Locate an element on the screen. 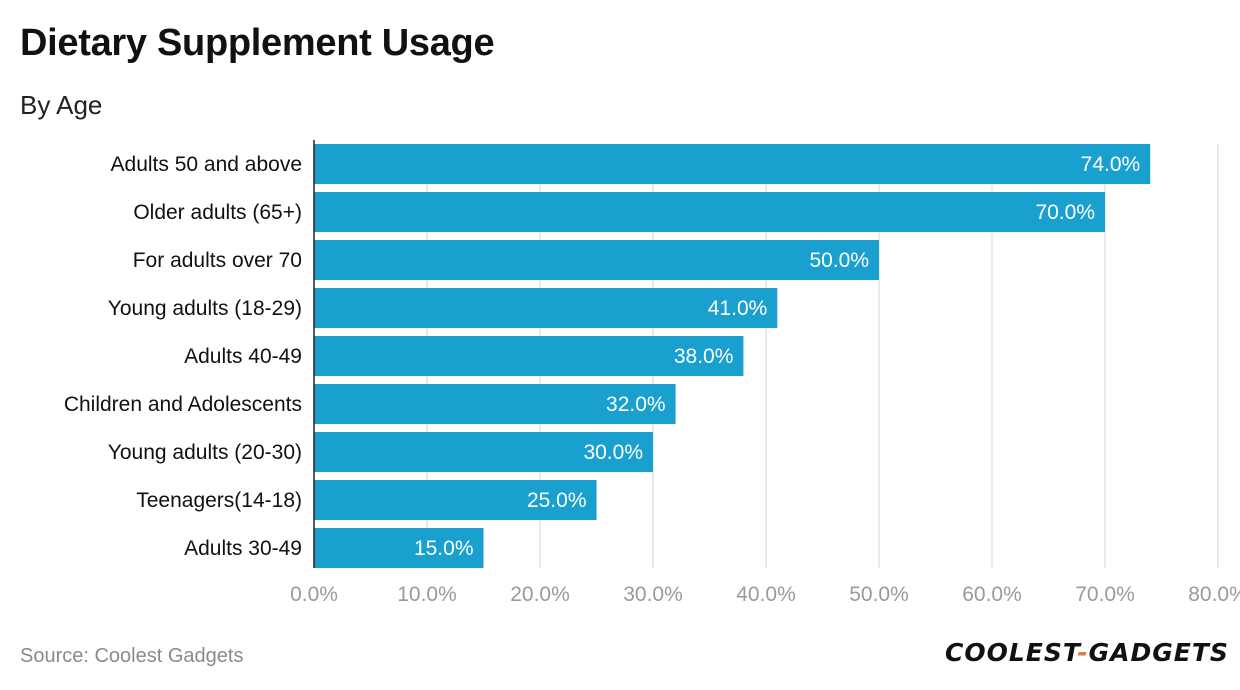 Image resolution: width=1240 pixels, height=690 pixels. category-label: Adults 40-49 is located at coordinates (243, 356).